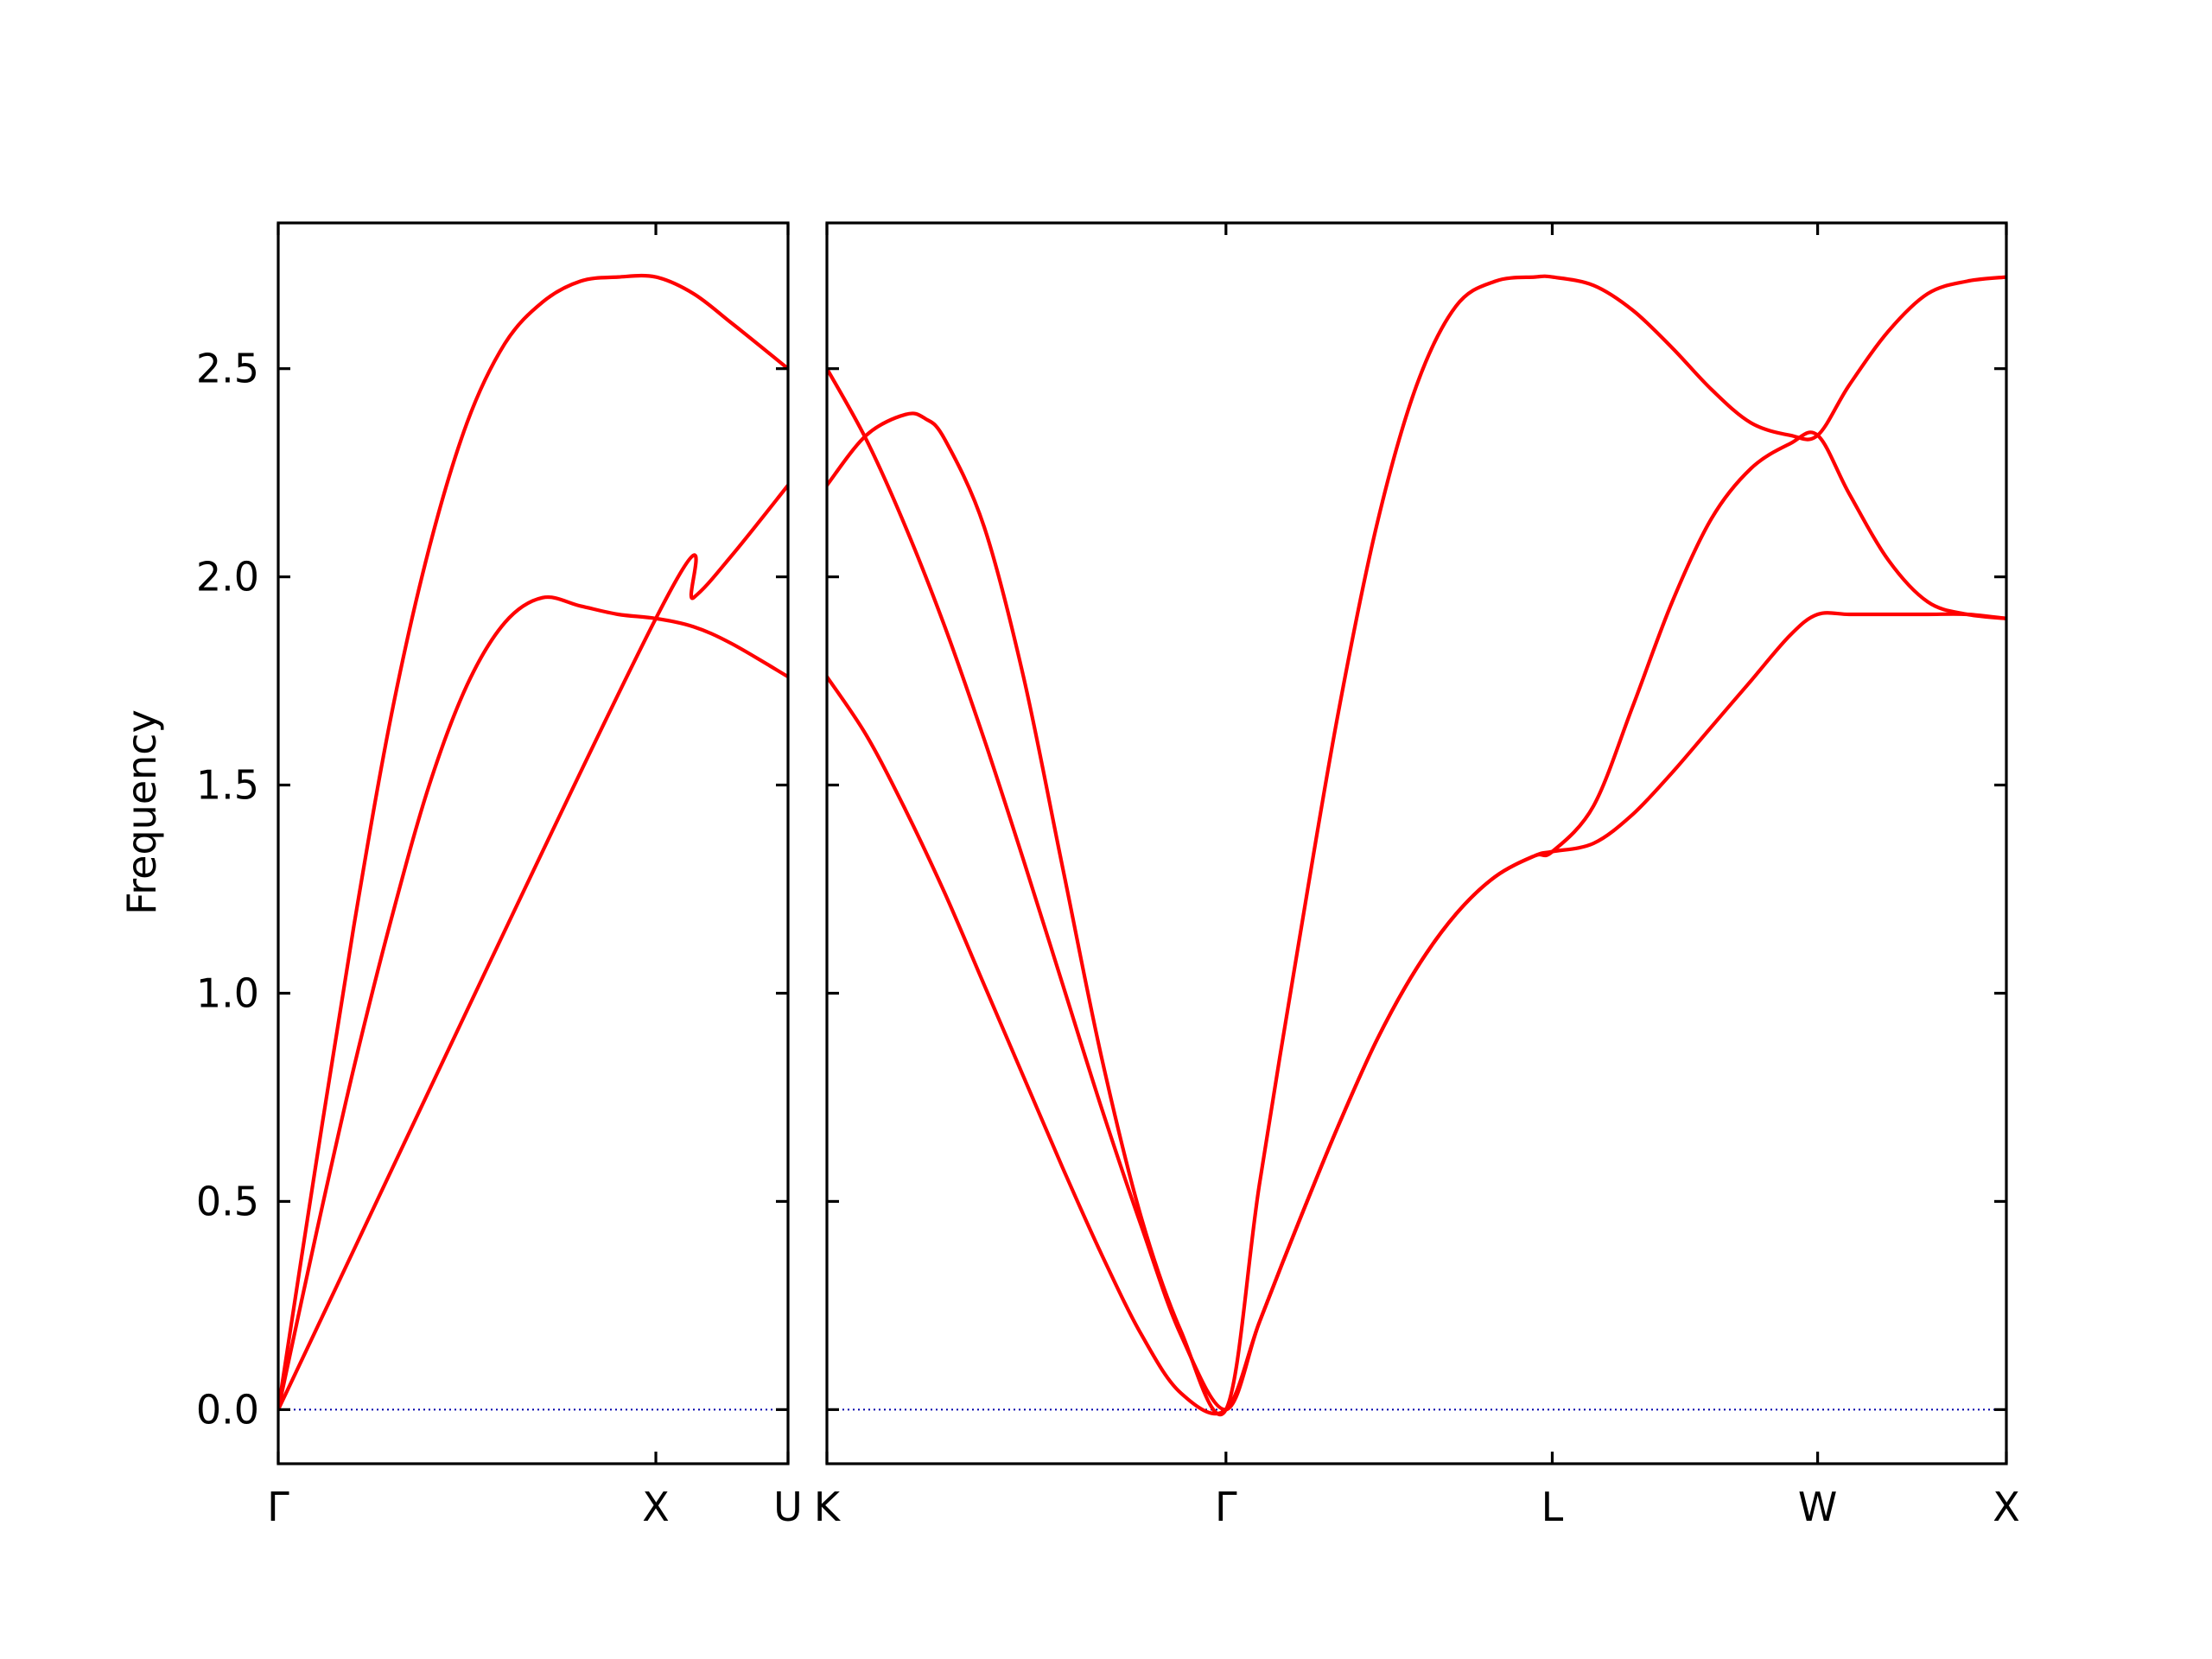 The height and width of the screenshot is (1659, 2212). What do you see at coordinates (227, 577) in the screenshot?
I see `y-tick-label: 2.0` at bounding box center [227, 577].